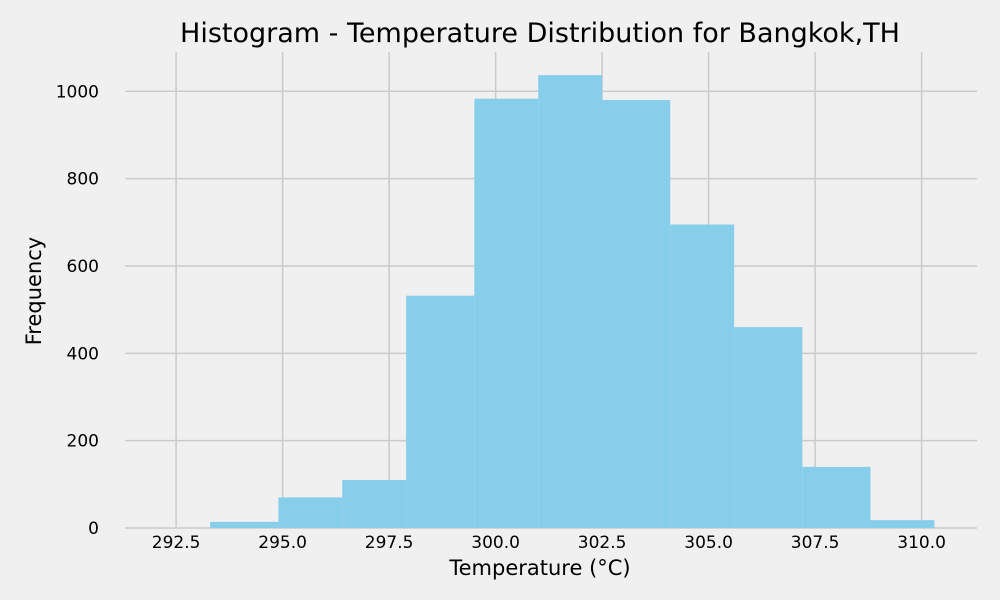 The width and height of the screenshot is (1000, 600). Describe the element at coordinates (83, 267) in the screenshot. I see `y-tick-label: 600` at that location.